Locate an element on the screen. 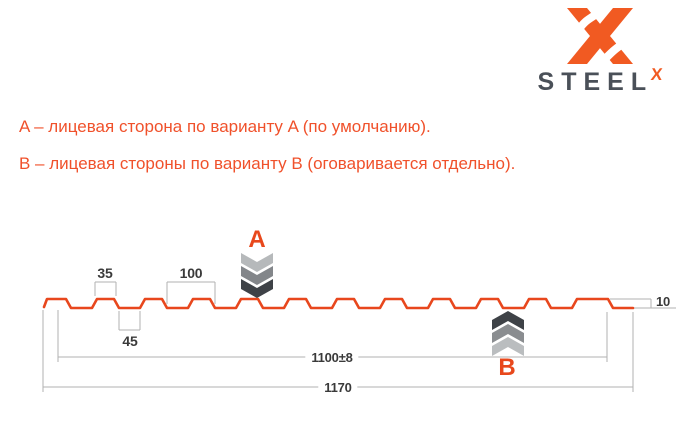  logo-wordmark: STEELX is located at coordinates (600, 80).